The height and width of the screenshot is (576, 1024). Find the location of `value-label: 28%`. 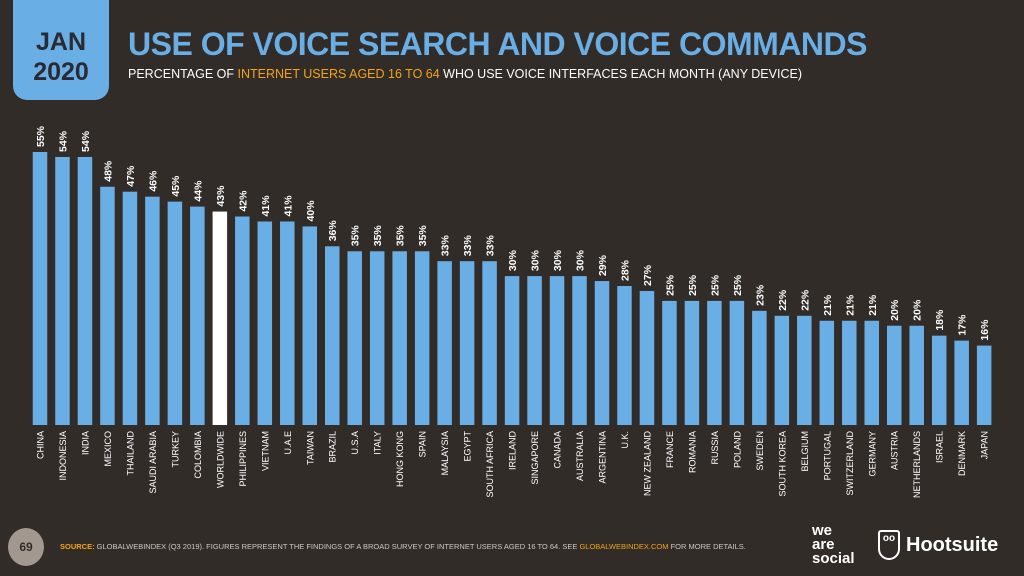

value-label: 28% is located at coordinates (625, 270).